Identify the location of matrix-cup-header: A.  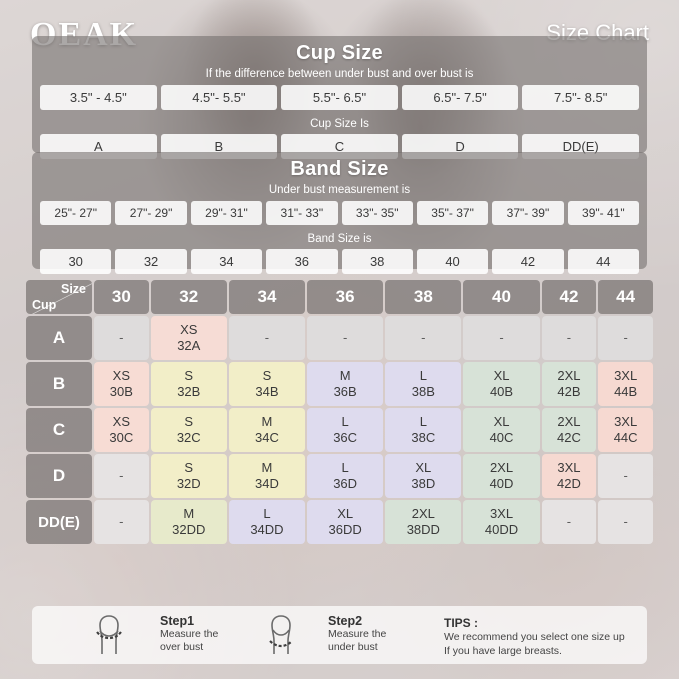
(59, 338).